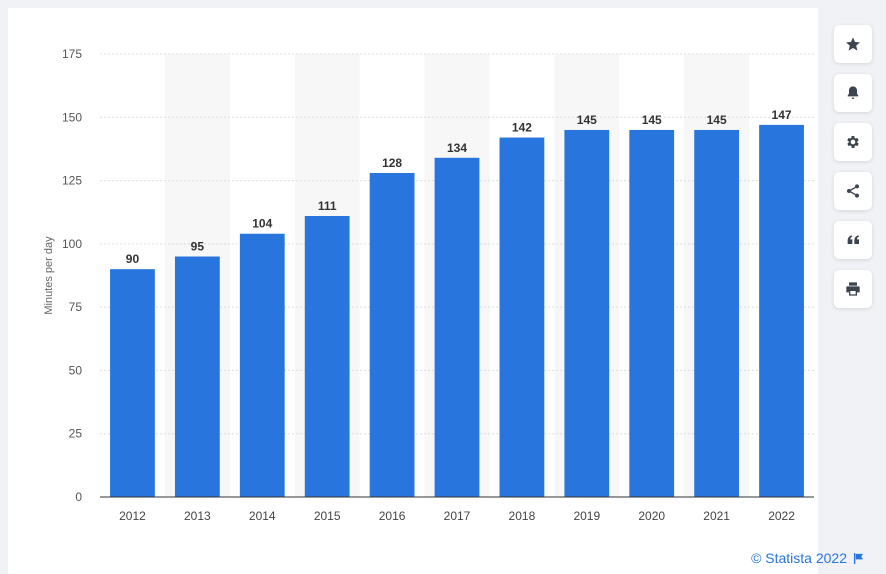 The height and width of the screenshot is (574, 886). What do you see at coordinates (133, 259) in the screenshot?
I see `data-label-2012: 90` at bounding box center [133, 259].